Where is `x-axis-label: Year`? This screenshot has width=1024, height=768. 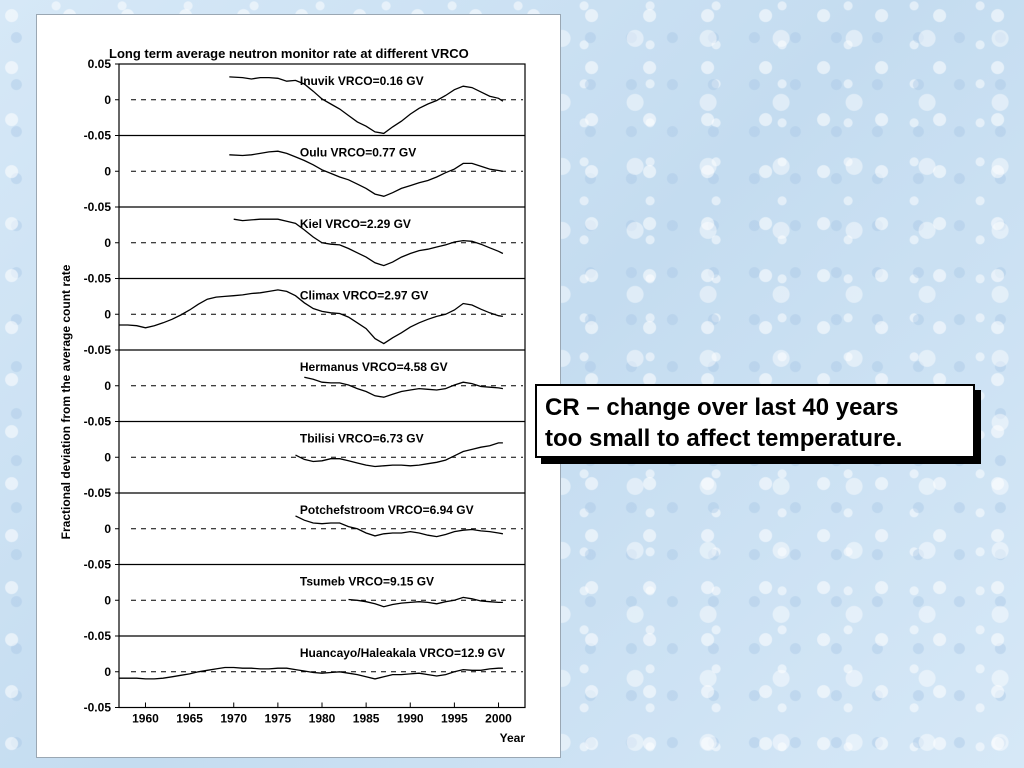 x-axis-label: Year is located at coordinates (513, 738).